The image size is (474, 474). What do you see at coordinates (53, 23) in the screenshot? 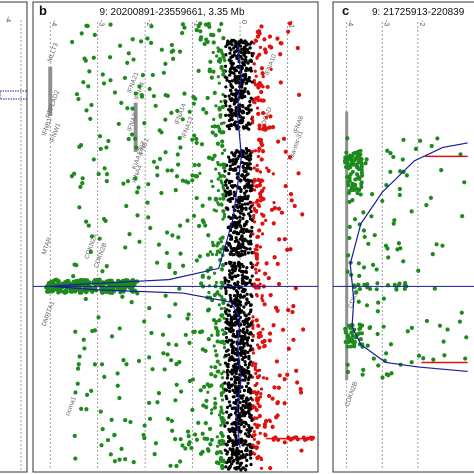
I see `x-tick-label: -4` at bounding box center [53, 23].